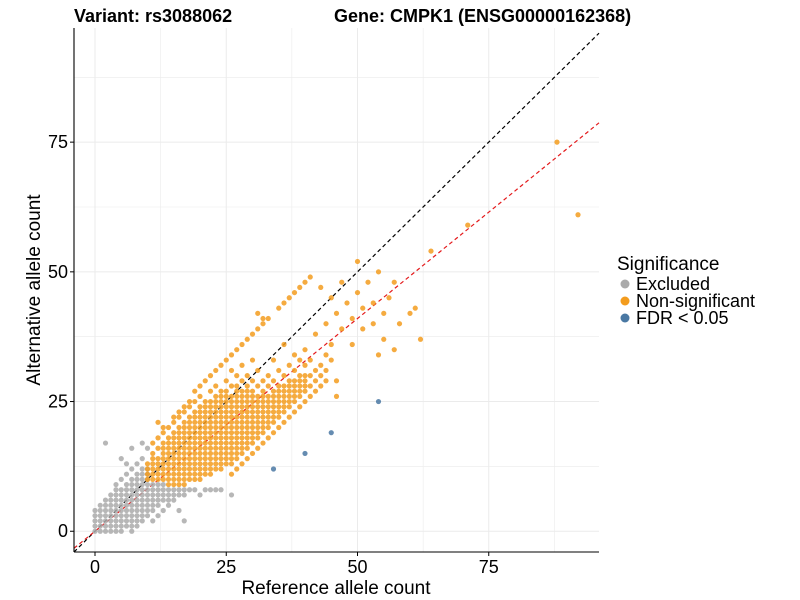  What do you see at coordinates (95, 567) in the screenshot?
I see `x-tick-label: 0` at bounding box center [95, 567].